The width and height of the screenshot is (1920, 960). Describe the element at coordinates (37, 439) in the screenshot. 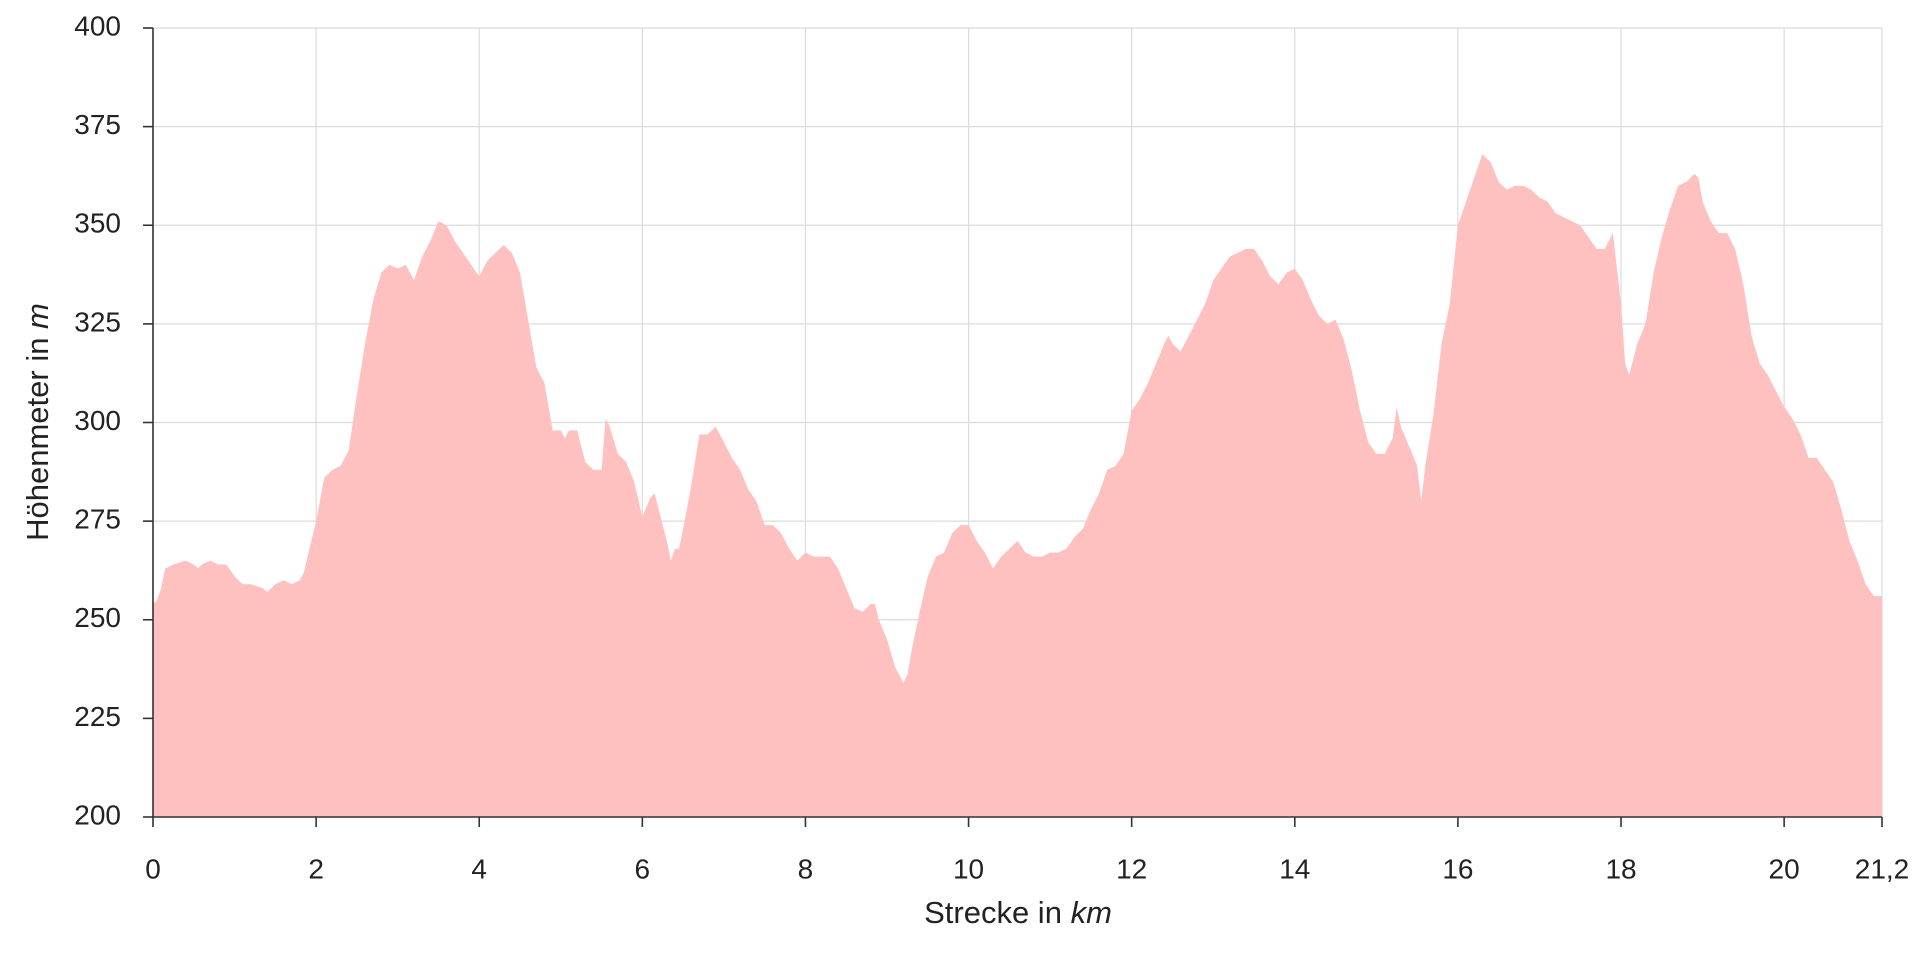

I see `y-axis-label-text: Höhenmeter in` at that location.